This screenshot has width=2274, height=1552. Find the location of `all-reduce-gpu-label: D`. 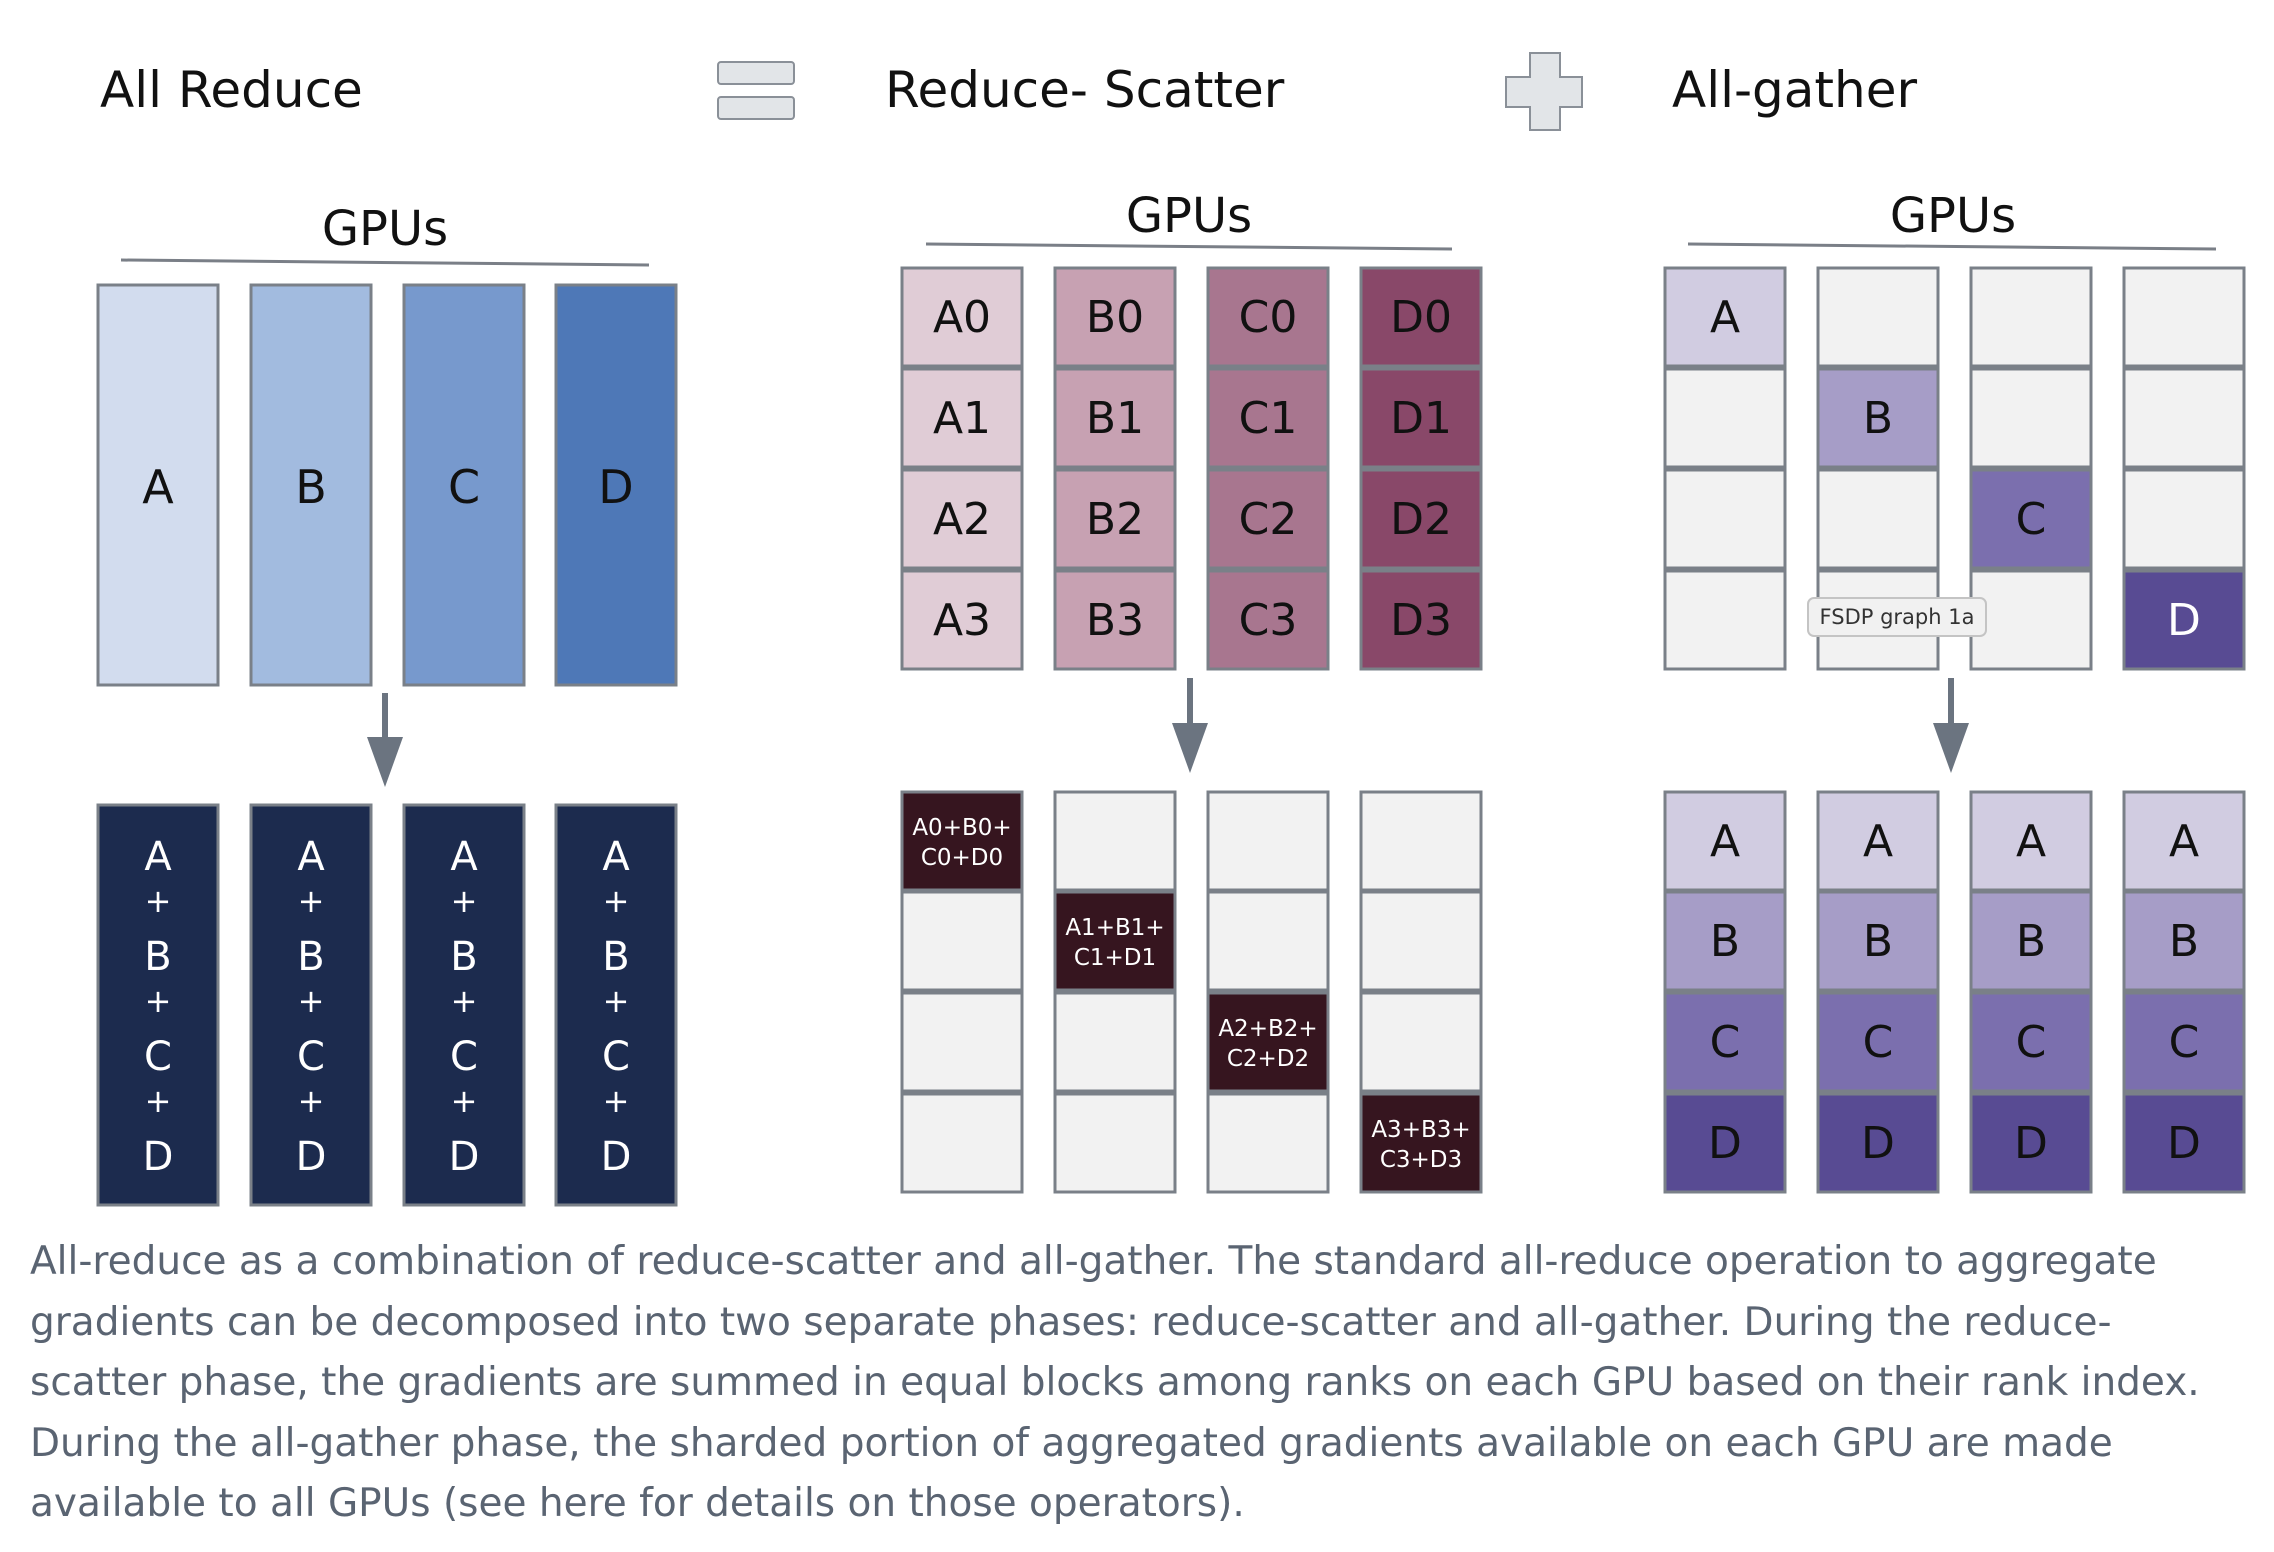

all-reduce-gpu-label: D is located at coordinates (615, 487).